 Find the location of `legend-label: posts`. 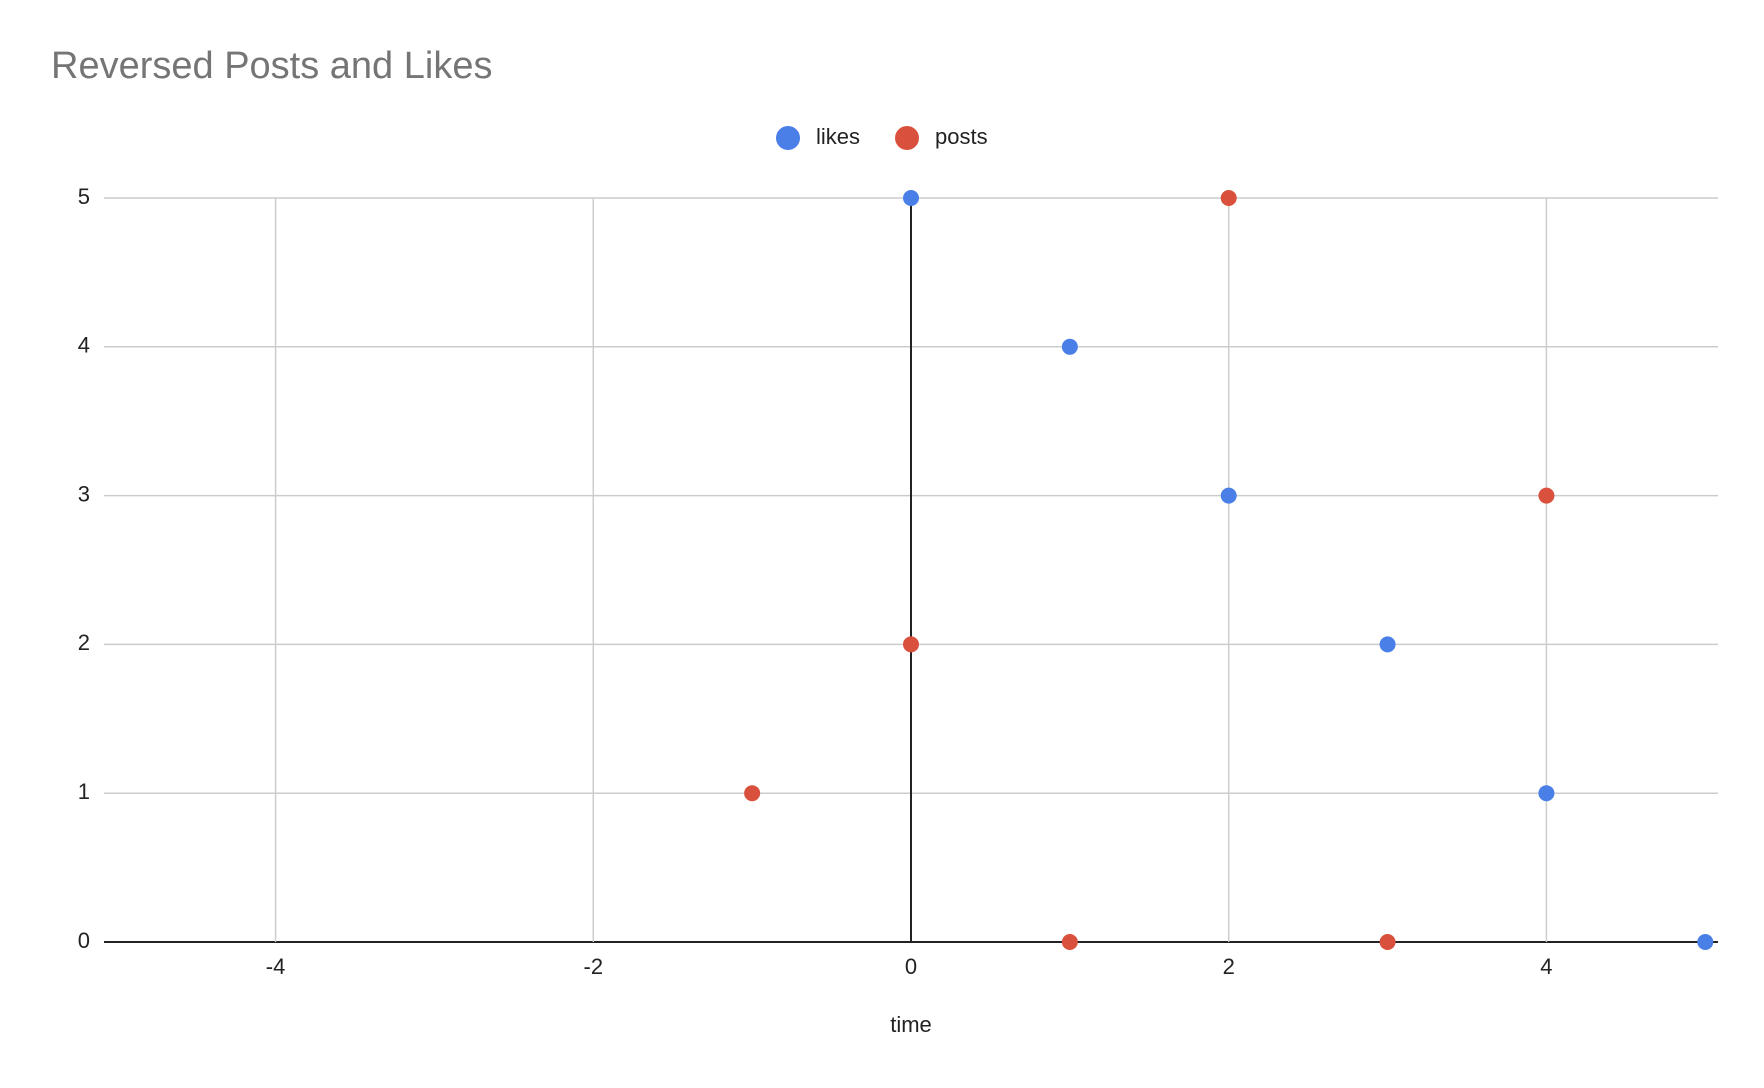

legend-label: posts is located at coordinates (961, 136).